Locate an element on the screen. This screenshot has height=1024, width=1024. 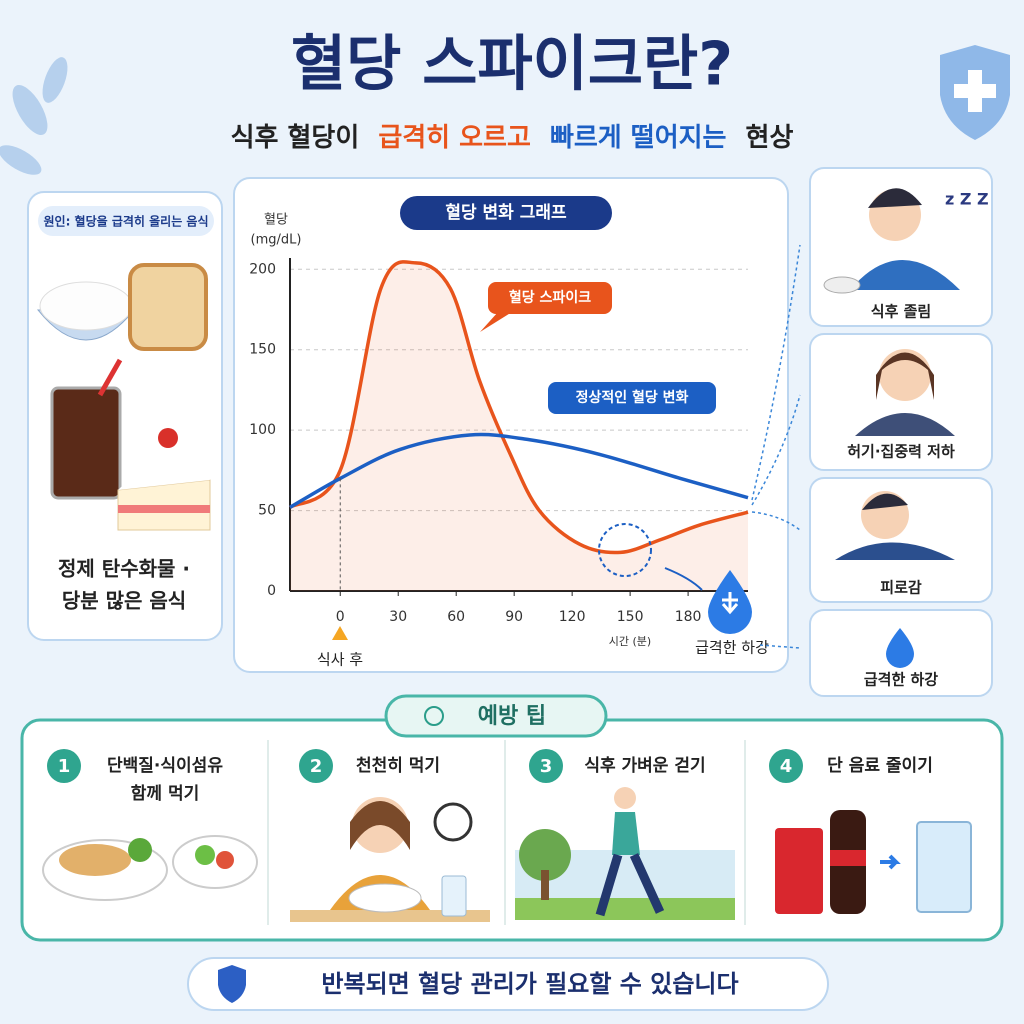
spike-callout-bg is located at coordinates (550, 298).